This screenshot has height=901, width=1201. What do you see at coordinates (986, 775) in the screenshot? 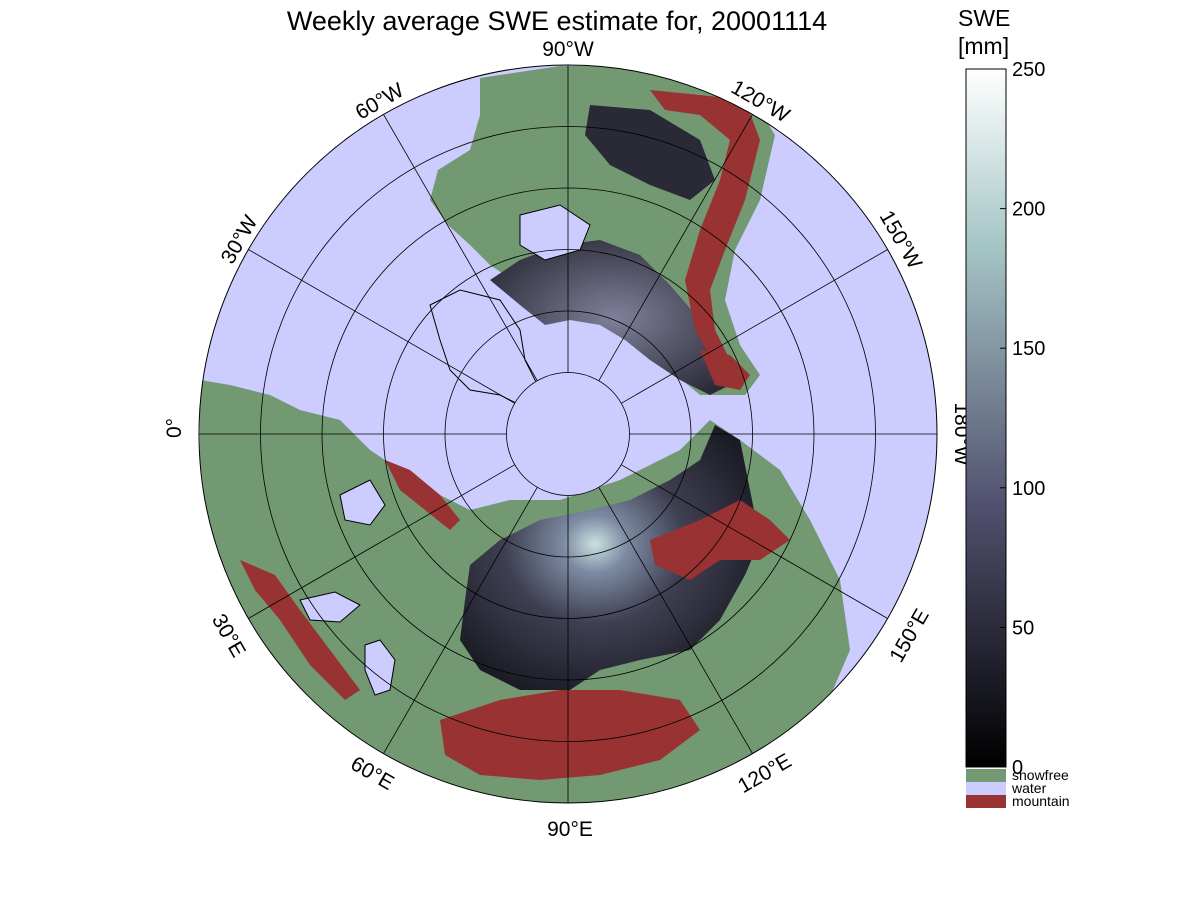
I see `legend-swatch-snowfree` at bounding box center [986, 775].